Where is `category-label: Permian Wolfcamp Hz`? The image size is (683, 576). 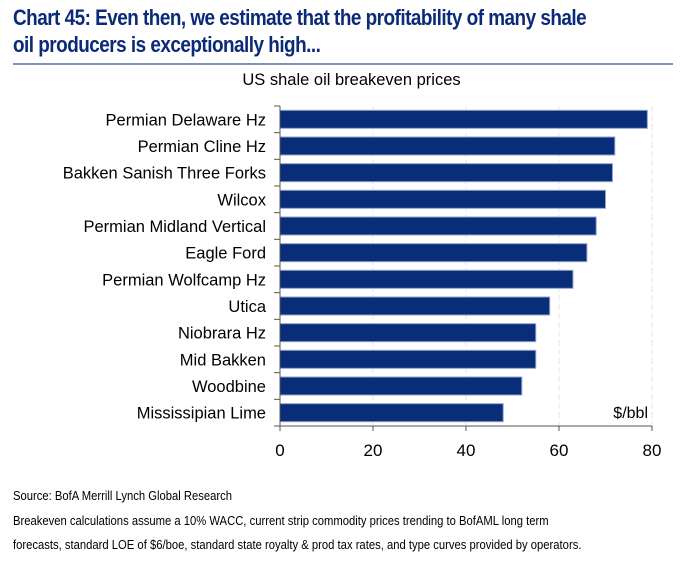 category-label: Permian Wolfcamp Hz is located at coordinates (184, 280).